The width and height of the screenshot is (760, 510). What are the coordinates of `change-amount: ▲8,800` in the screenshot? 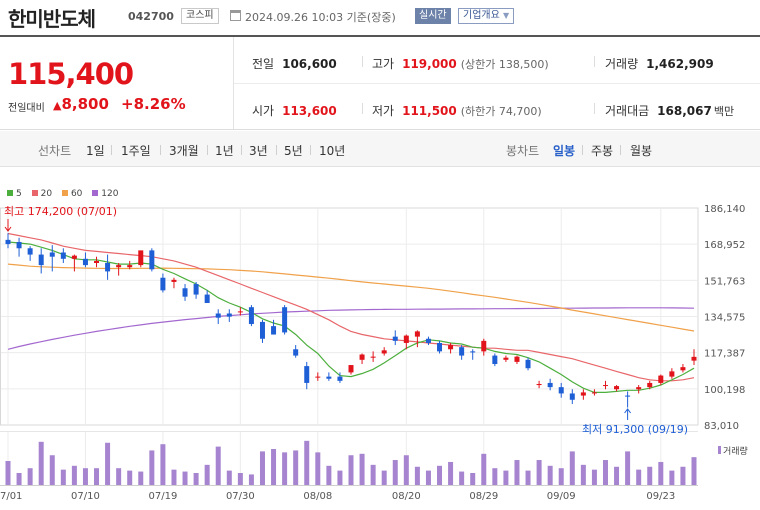 It's located at (81, 104).